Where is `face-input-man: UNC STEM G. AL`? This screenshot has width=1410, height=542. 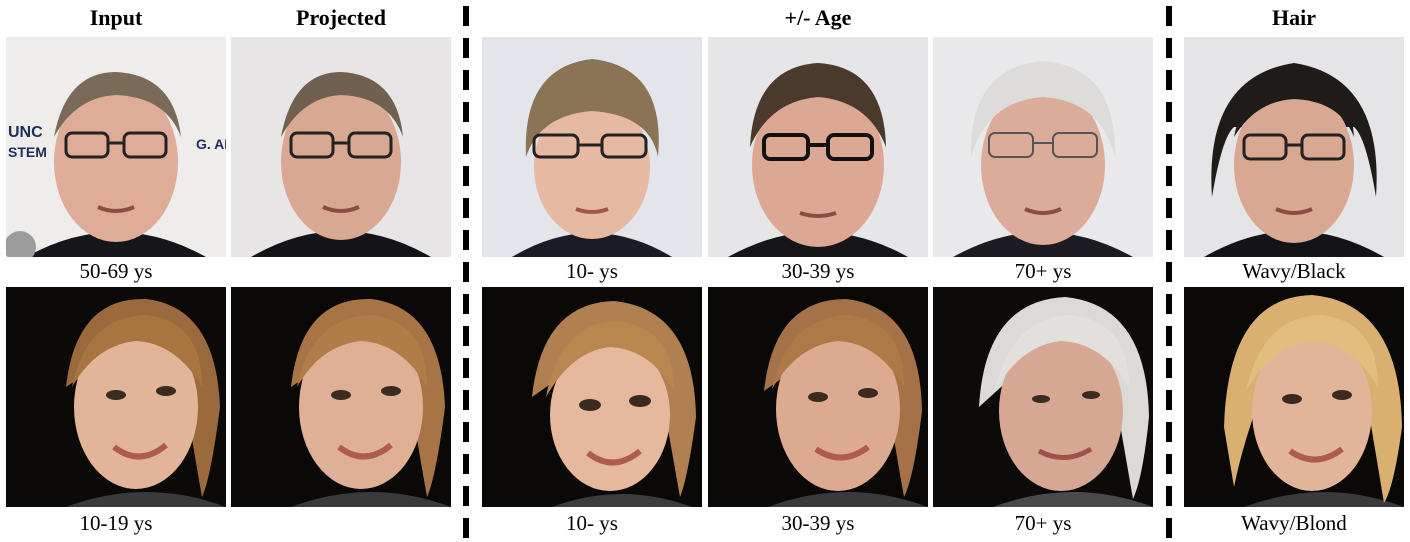 face-input-man: UNC STEM G. AL is located at coordinates (116, 147).